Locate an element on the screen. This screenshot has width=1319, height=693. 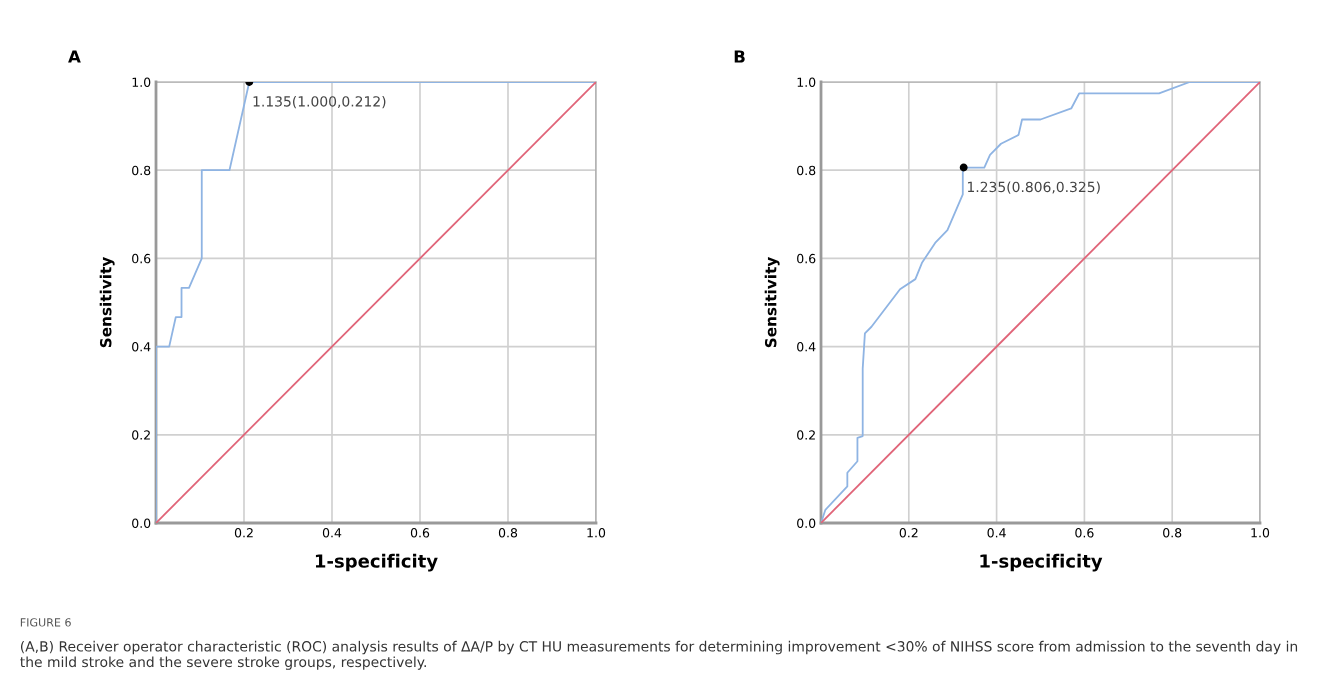
annotation: 1.135(1.000,0.212) is located at coordinates (319, 102).